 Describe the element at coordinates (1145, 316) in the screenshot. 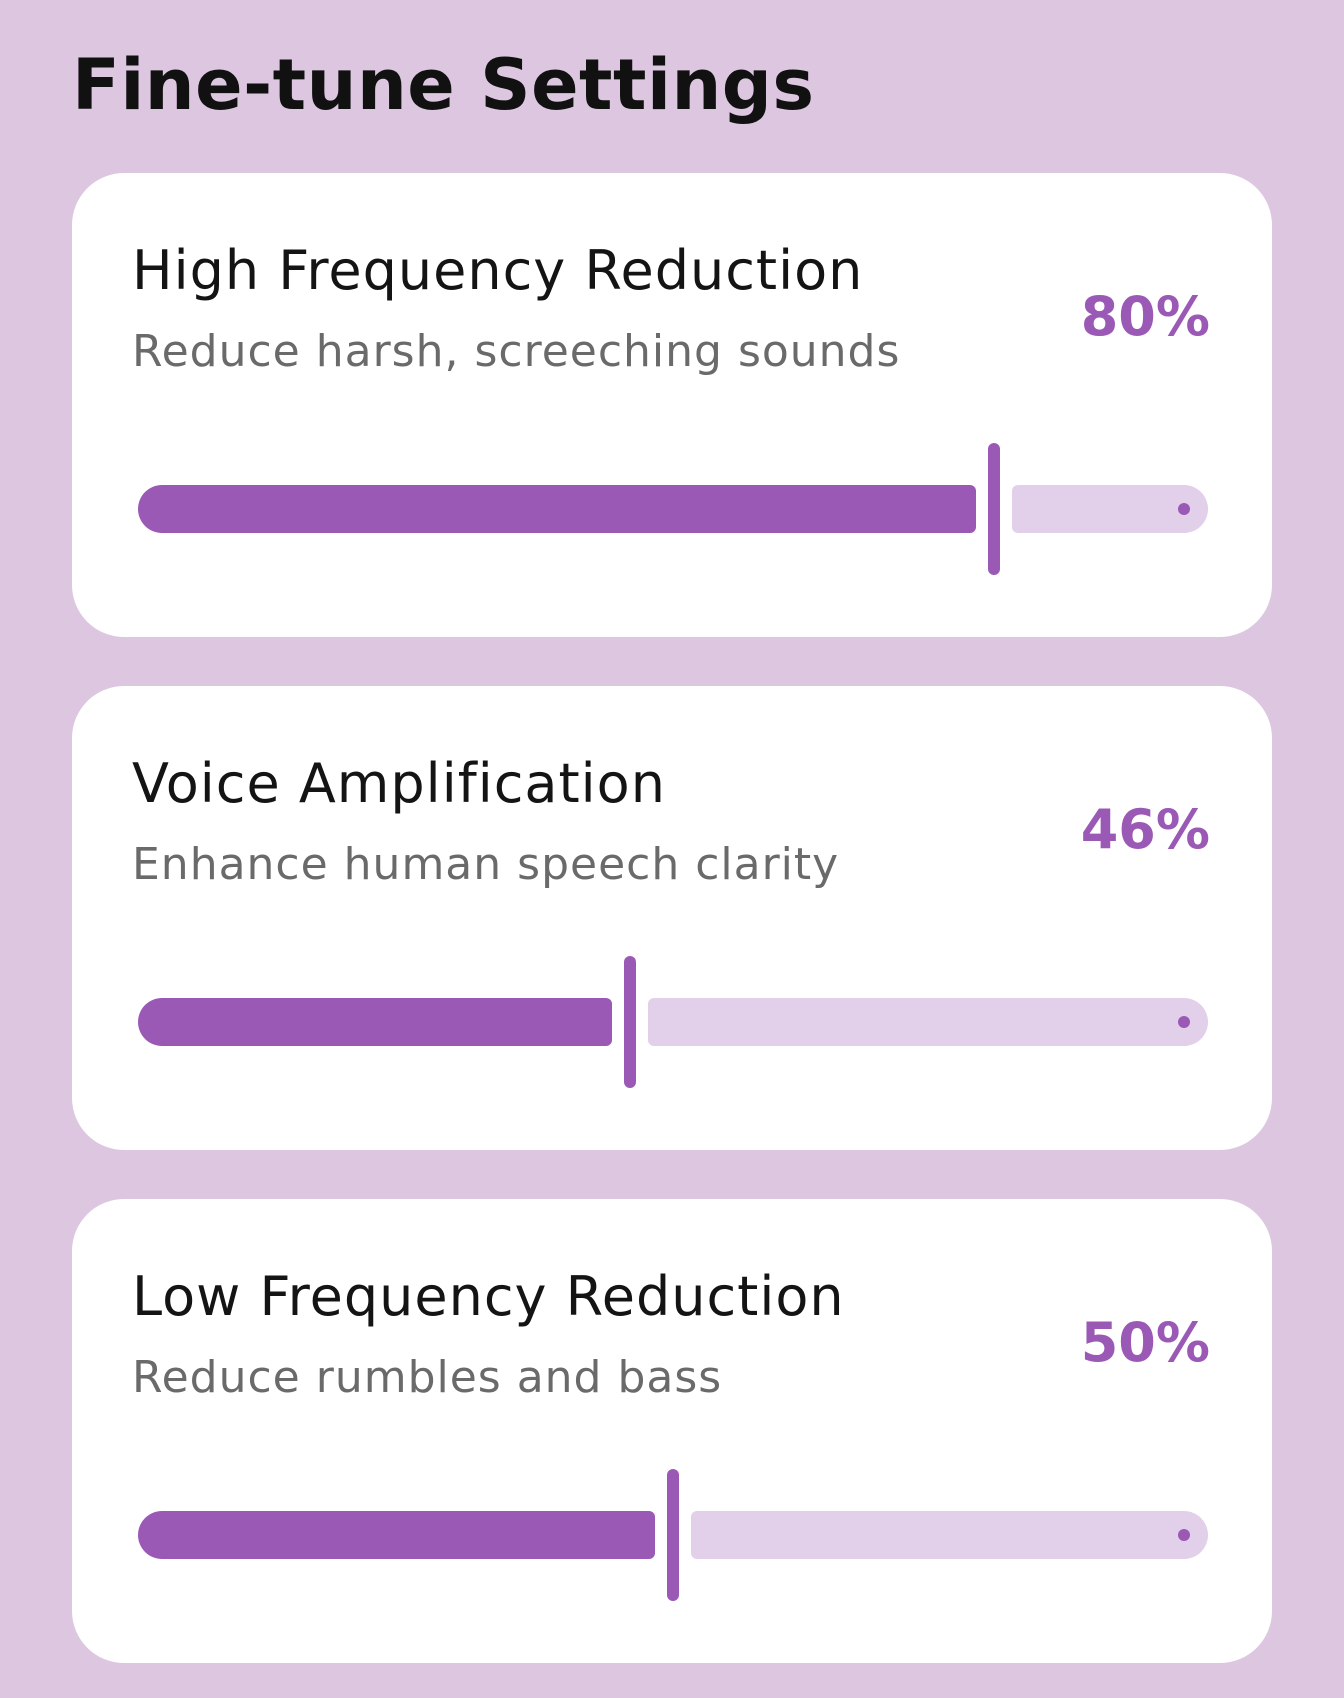

I see `setting-value: 80%` at that location.